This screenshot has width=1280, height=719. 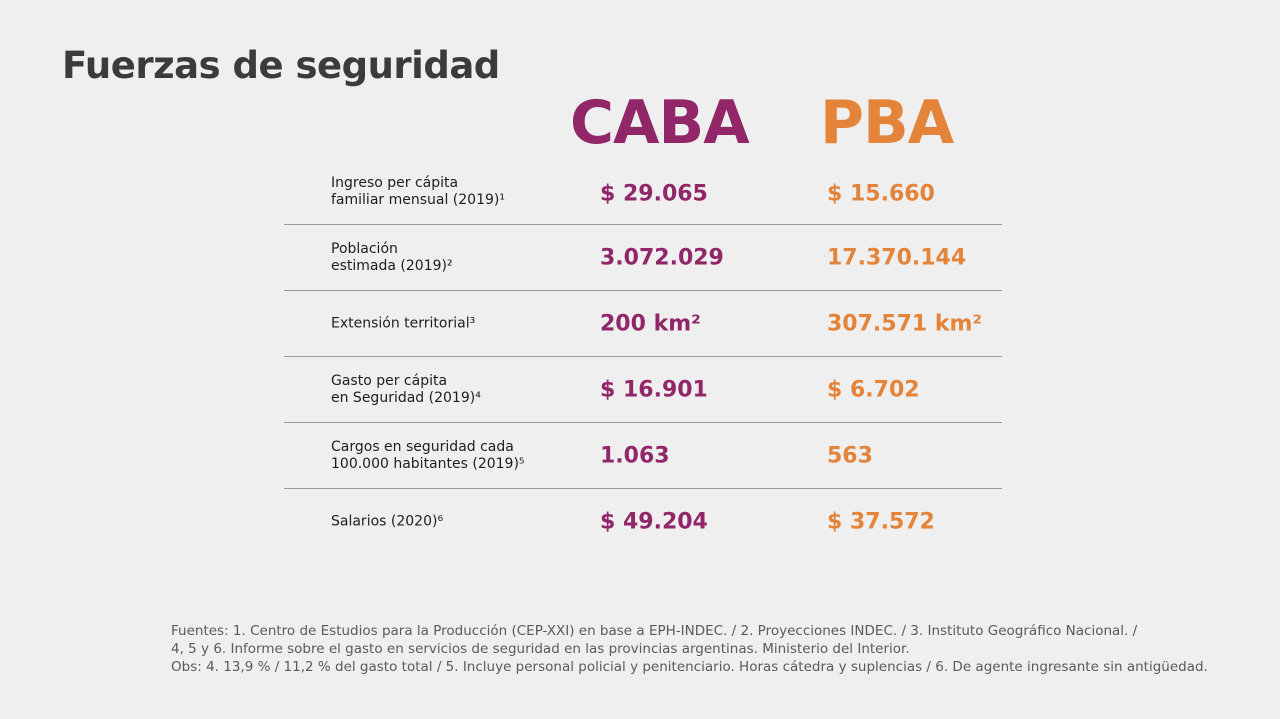 I want to click on caba-value: 1.063, so click(x=635, y=455).